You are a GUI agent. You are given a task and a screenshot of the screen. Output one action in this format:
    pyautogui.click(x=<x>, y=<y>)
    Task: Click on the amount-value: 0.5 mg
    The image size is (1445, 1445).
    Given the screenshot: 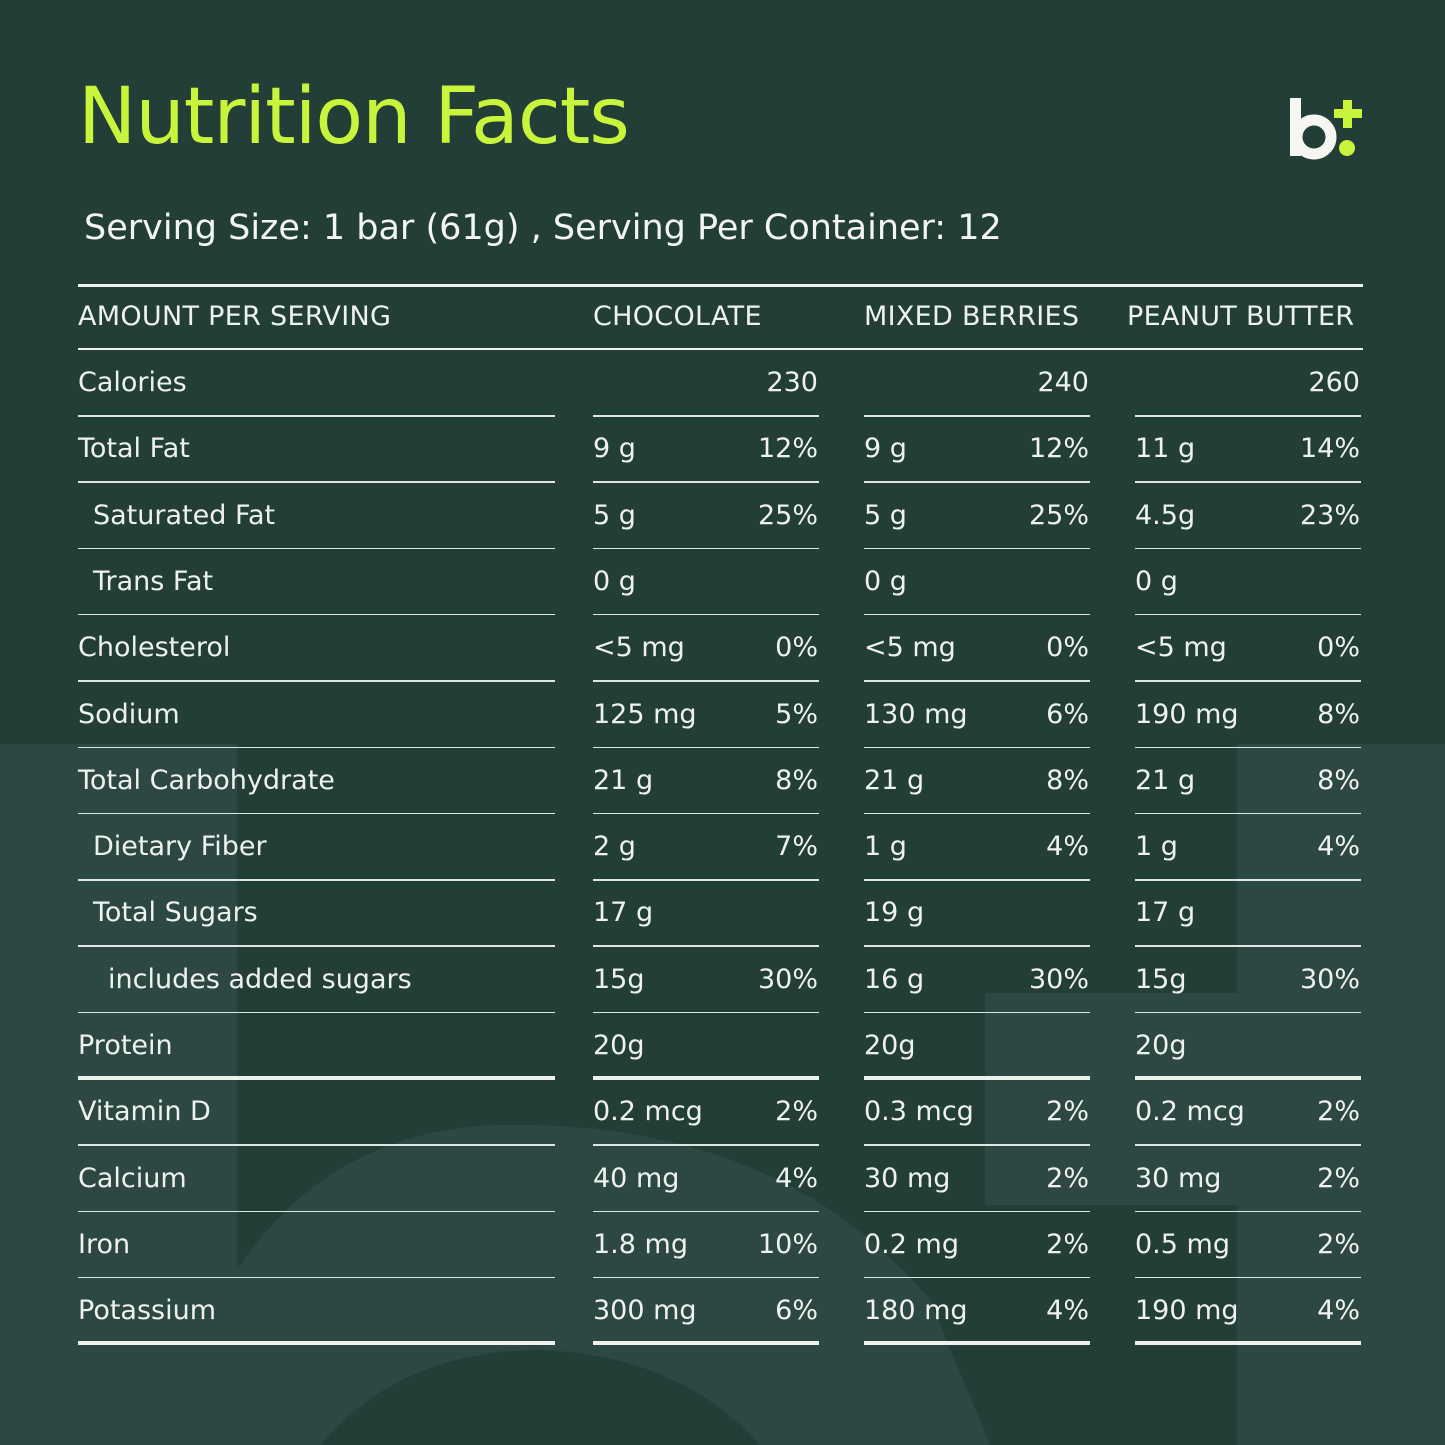 What is the action you would take?
    pyautogui.click(x=1182, y=1244)
    